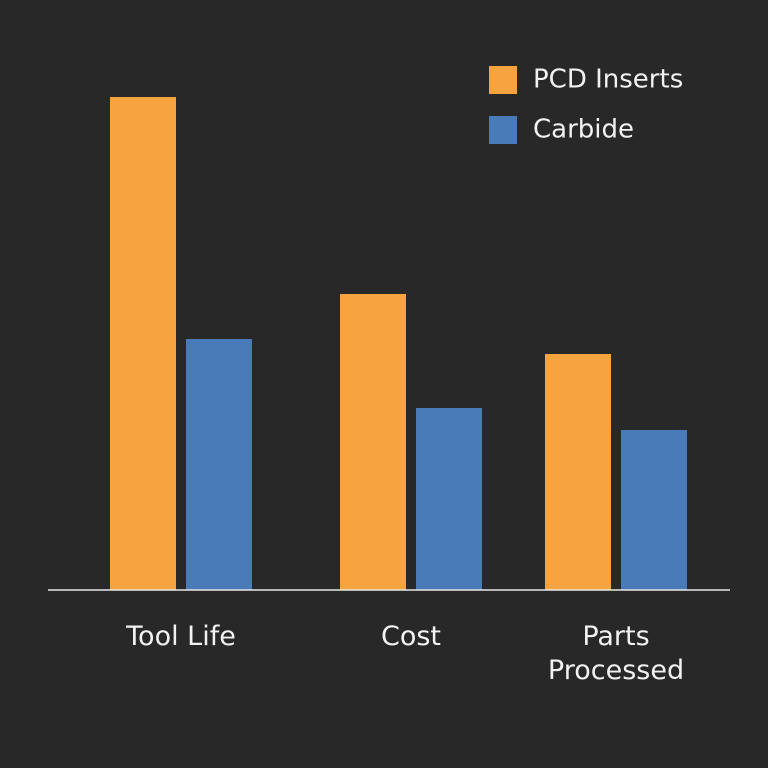 This screenshot has height=768, width=768. I want to click on legend-label: Carbide, so click(583, 130).